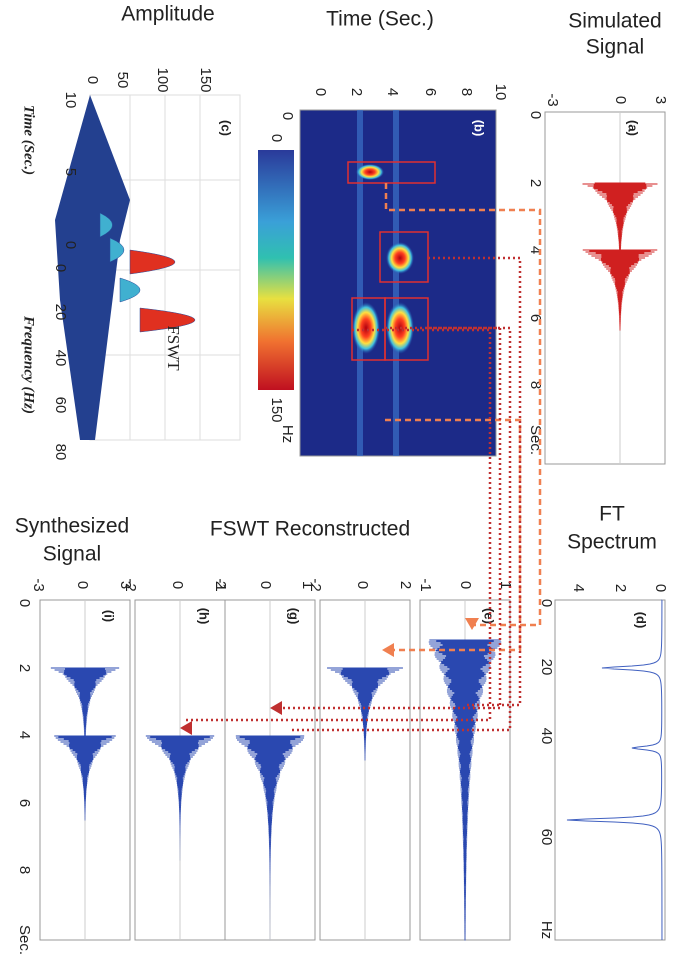 This screenshot has height=956, width=685. What do you see at coordinates (612, 514) in the screenshot?
I see `title: FT` at bounding box center [612, 514].